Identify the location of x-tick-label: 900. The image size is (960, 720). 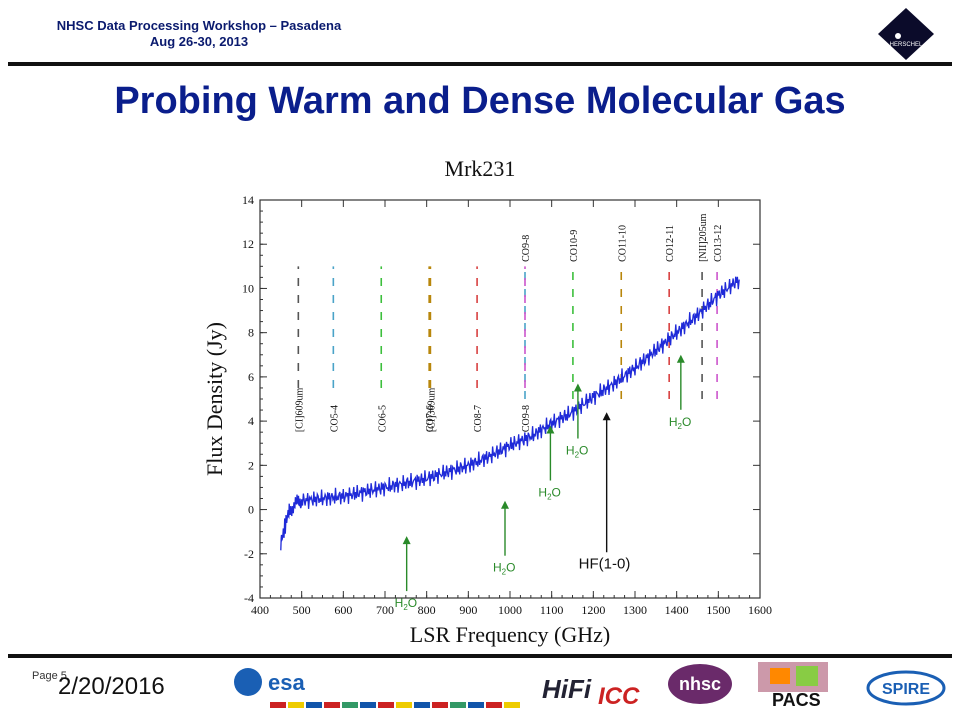
(468, 610).